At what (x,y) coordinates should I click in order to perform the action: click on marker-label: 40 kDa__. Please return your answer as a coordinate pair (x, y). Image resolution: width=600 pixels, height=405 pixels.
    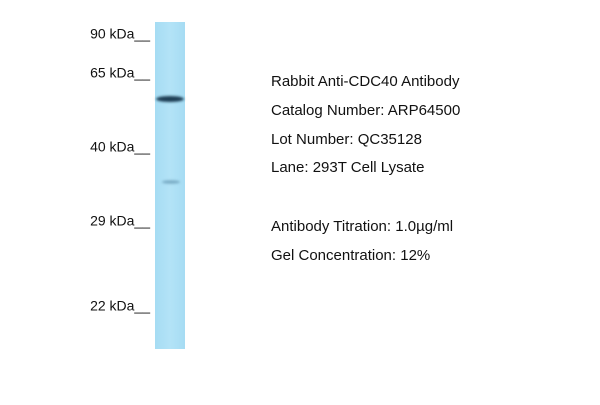
    Looking at the image, I should click on (120, 147).